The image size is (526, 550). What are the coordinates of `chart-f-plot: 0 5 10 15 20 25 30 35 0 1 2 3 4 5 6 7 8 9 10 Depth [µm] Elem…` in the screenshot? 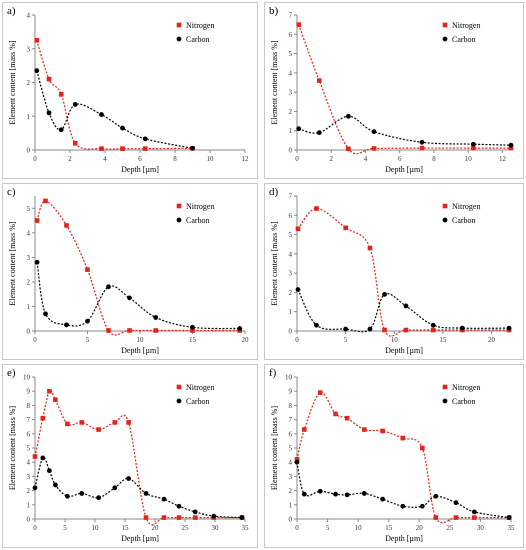 It's located at (392, 459).